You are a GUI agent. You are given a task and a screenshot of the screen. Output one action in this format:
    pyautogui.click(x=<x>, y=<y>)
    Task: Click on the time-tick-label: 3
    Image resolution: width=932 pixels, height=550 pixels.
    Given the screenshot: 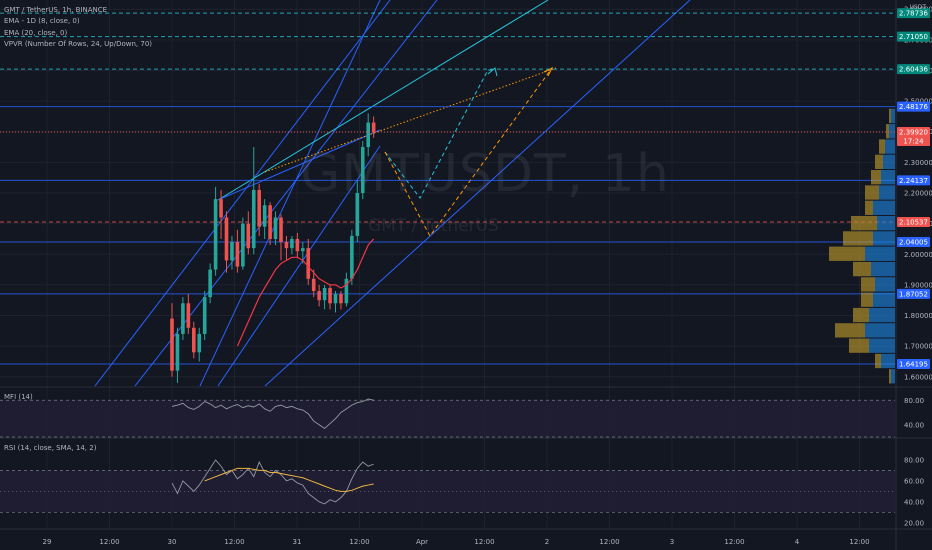 What is the action you would take?
    pyautogui.click(x=672, y=542)
    